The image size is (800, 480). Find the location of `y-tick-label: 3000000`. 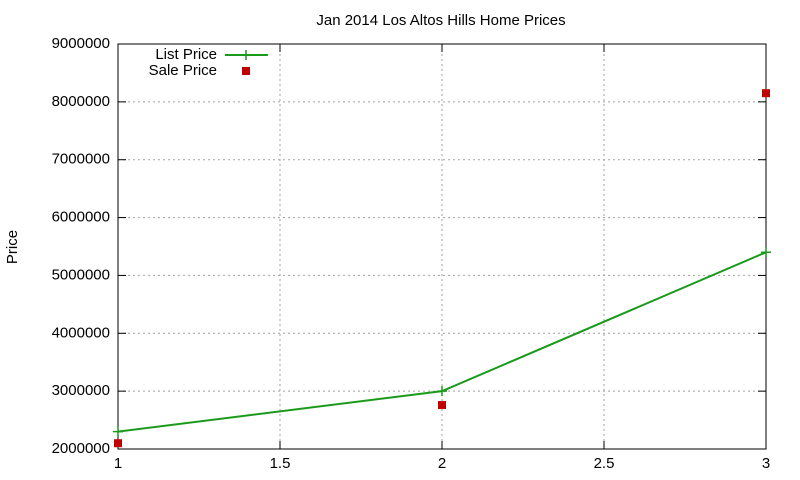

y-tick-label: 3000000 is located at coordinates (81, 390).